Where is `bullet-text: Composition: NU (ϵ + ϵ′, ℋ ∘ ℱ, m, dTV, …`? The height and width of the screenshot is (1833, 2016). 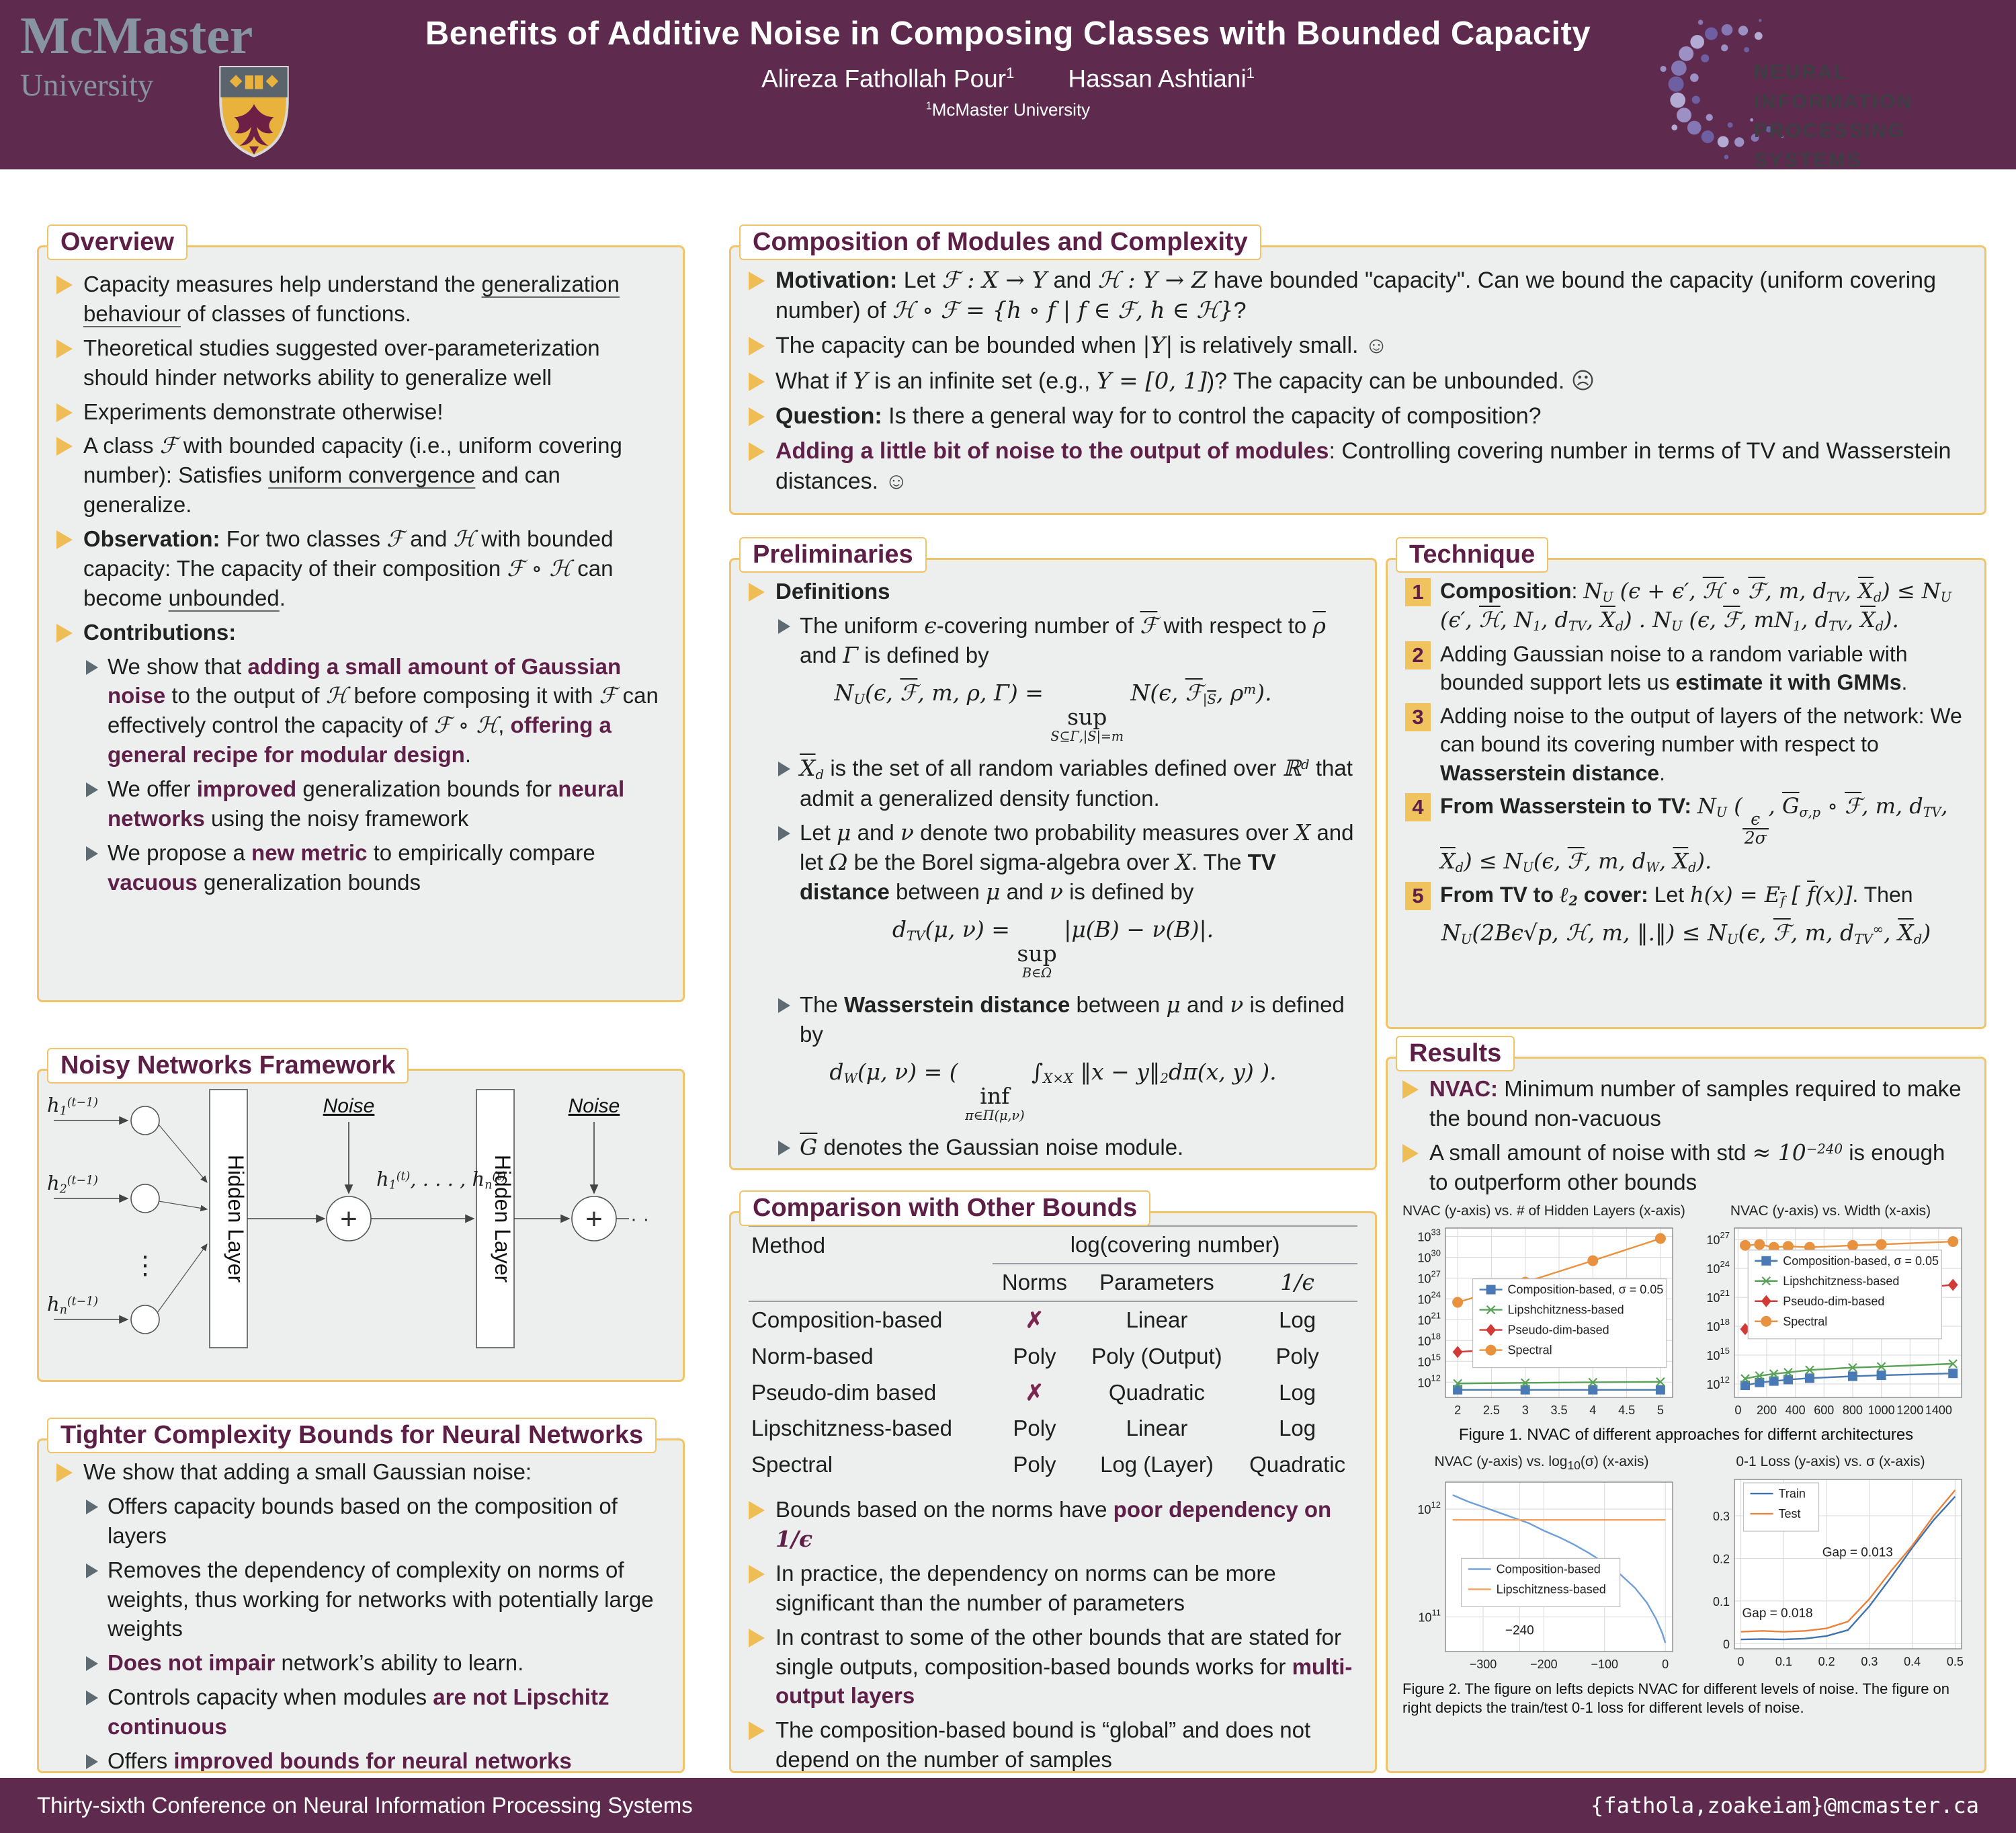
bullet-text: Composition: NU (ϵ + ϵ′, ℋ ∘ ℱ, m, dTV, … is located at coordinates (1695, 606).